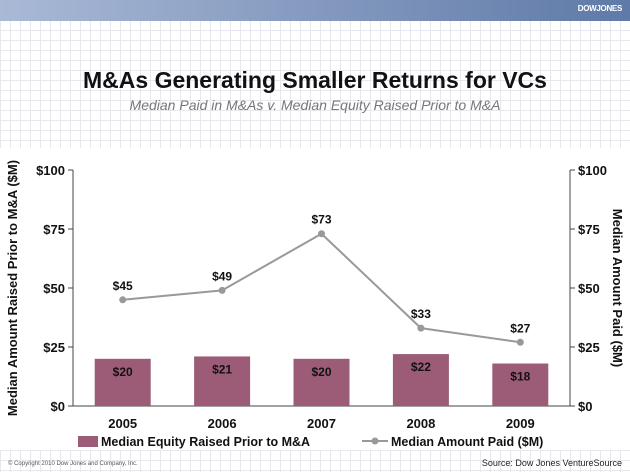  Describe the element at coordinates (123, 286) in the screenshot. I see `line-label: $45` at that location.